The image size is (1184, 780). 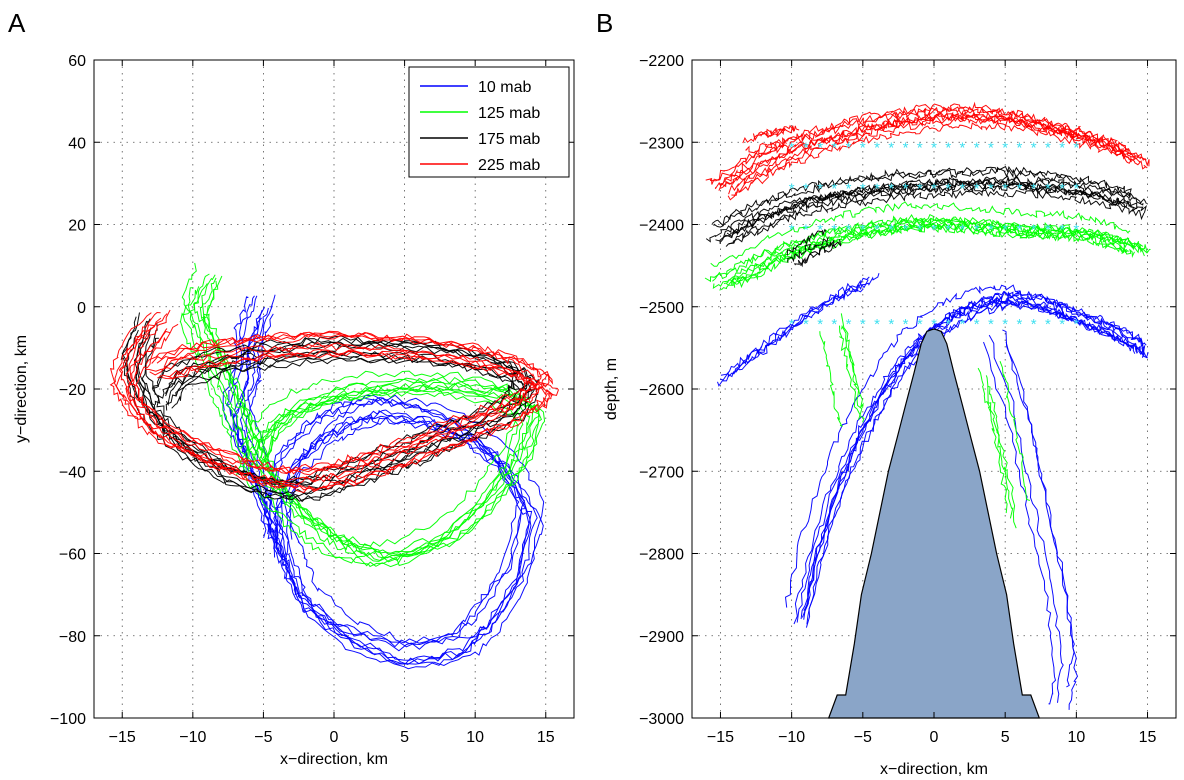 What do you see at coordinates (72, 472) in the screenshot?
I see `y-tick-label: −40` at bounding box center [72, 472].